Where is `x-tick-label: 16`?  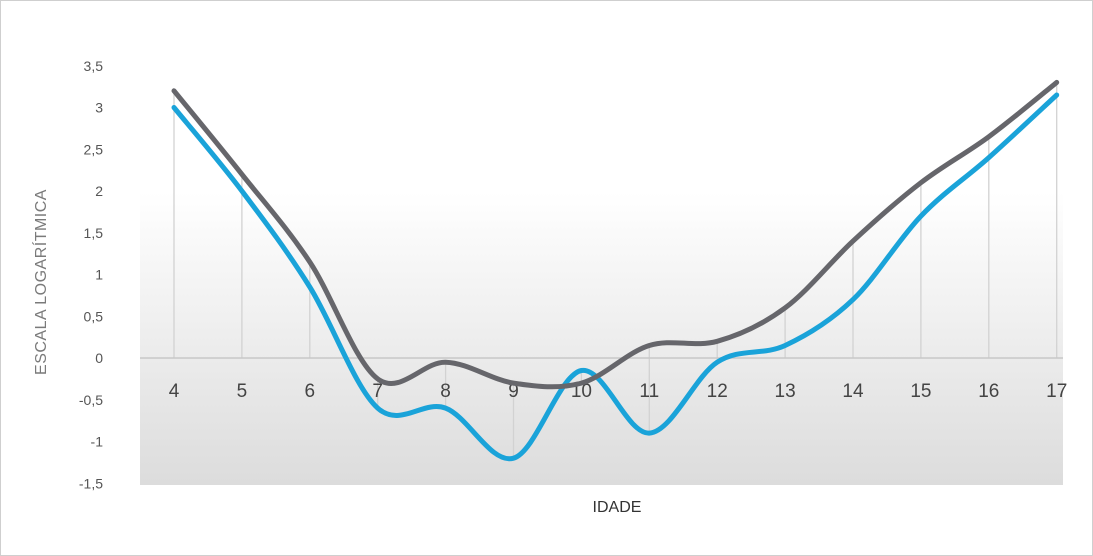 x-tick-label: 16 is located at coordinates (988, 391).